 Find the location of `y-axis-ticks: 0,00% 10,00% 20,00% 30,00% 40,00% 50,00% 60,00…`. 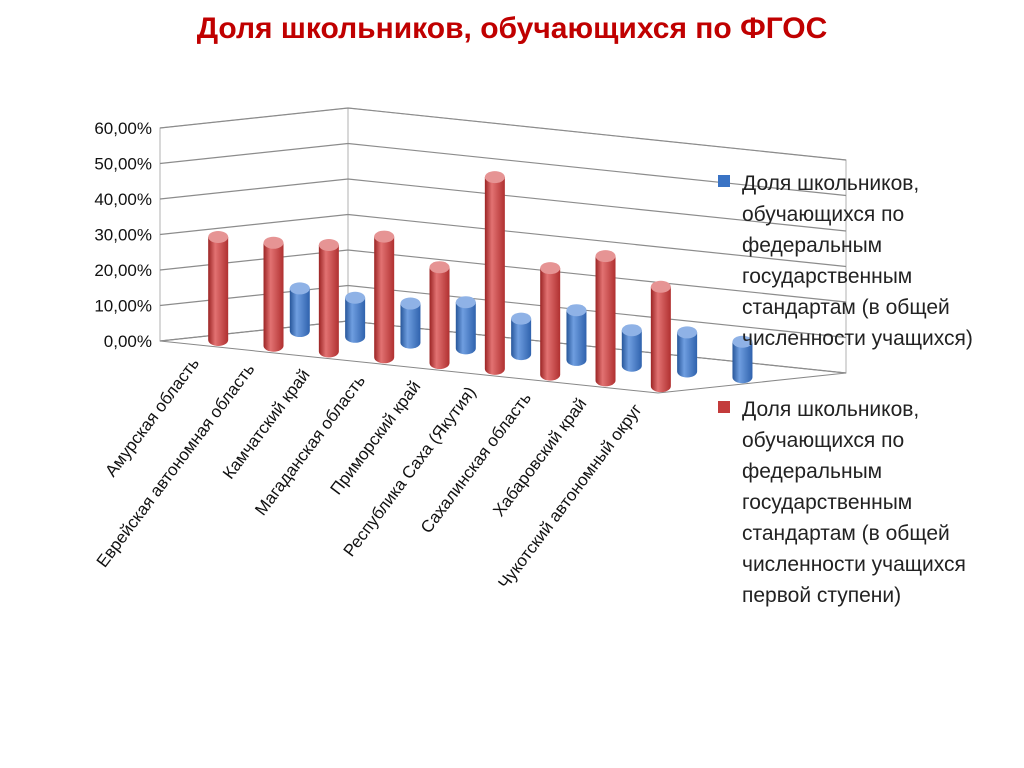

y-axis-ticks: 0,00% 10,00% 20,00% 30,00% 40,00% 50,00% 60,00… is located at coordinates (123, 235).